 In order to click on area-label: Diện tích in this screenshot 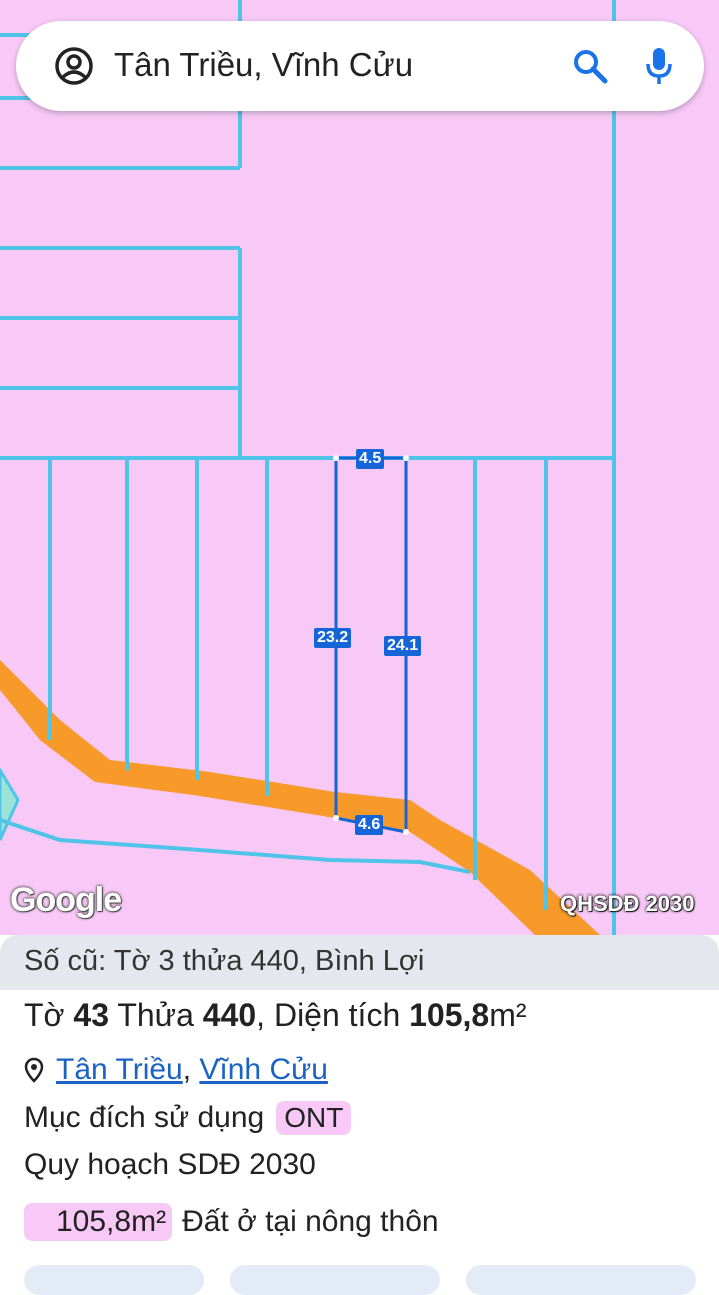, I will do `click(337, 1015)`.